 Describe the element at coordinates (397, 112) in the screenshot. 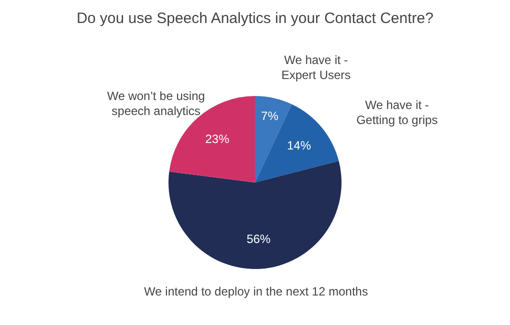

I see `slice-label: We have it - Getting to grips` at that location.